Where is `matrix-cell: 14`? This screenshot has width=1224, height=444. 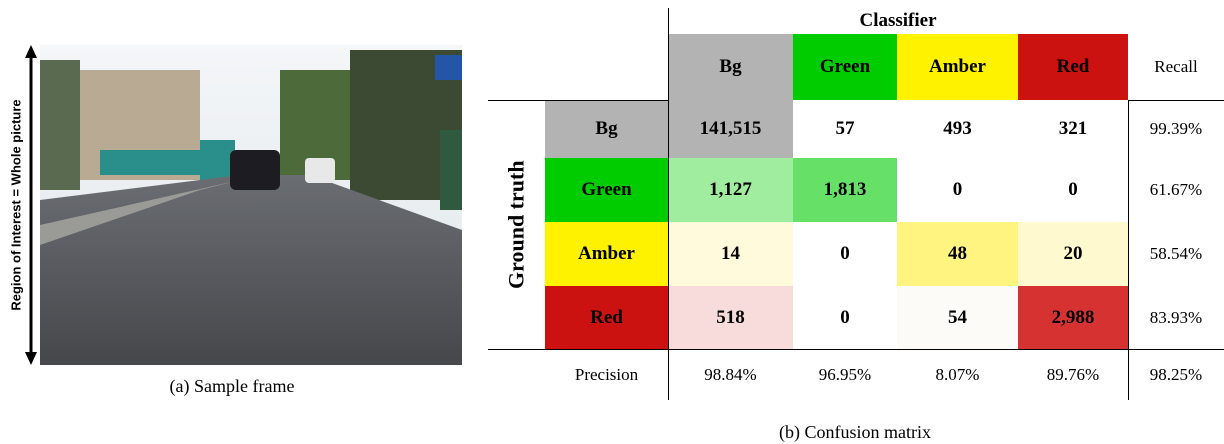
matrix-cell: 14 is located at coordinates (730, 254).